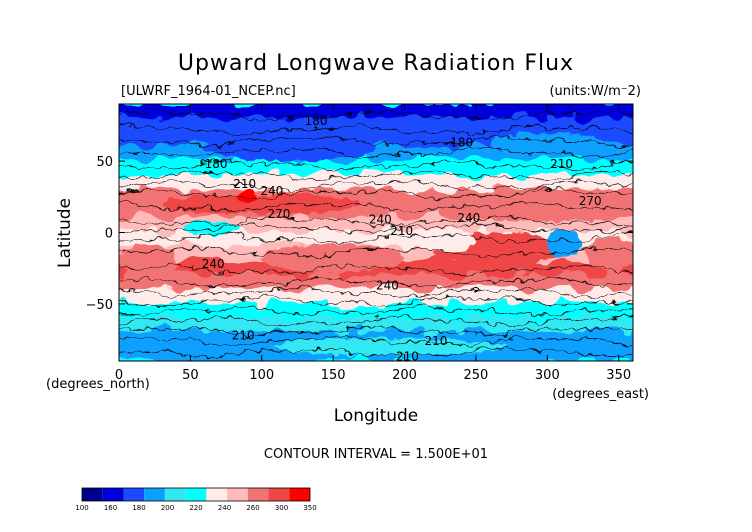  What do you see at coordinates (476, 375) in the screenshot?
I see `x-tick-label: 250` at bounding box center [476, 375].